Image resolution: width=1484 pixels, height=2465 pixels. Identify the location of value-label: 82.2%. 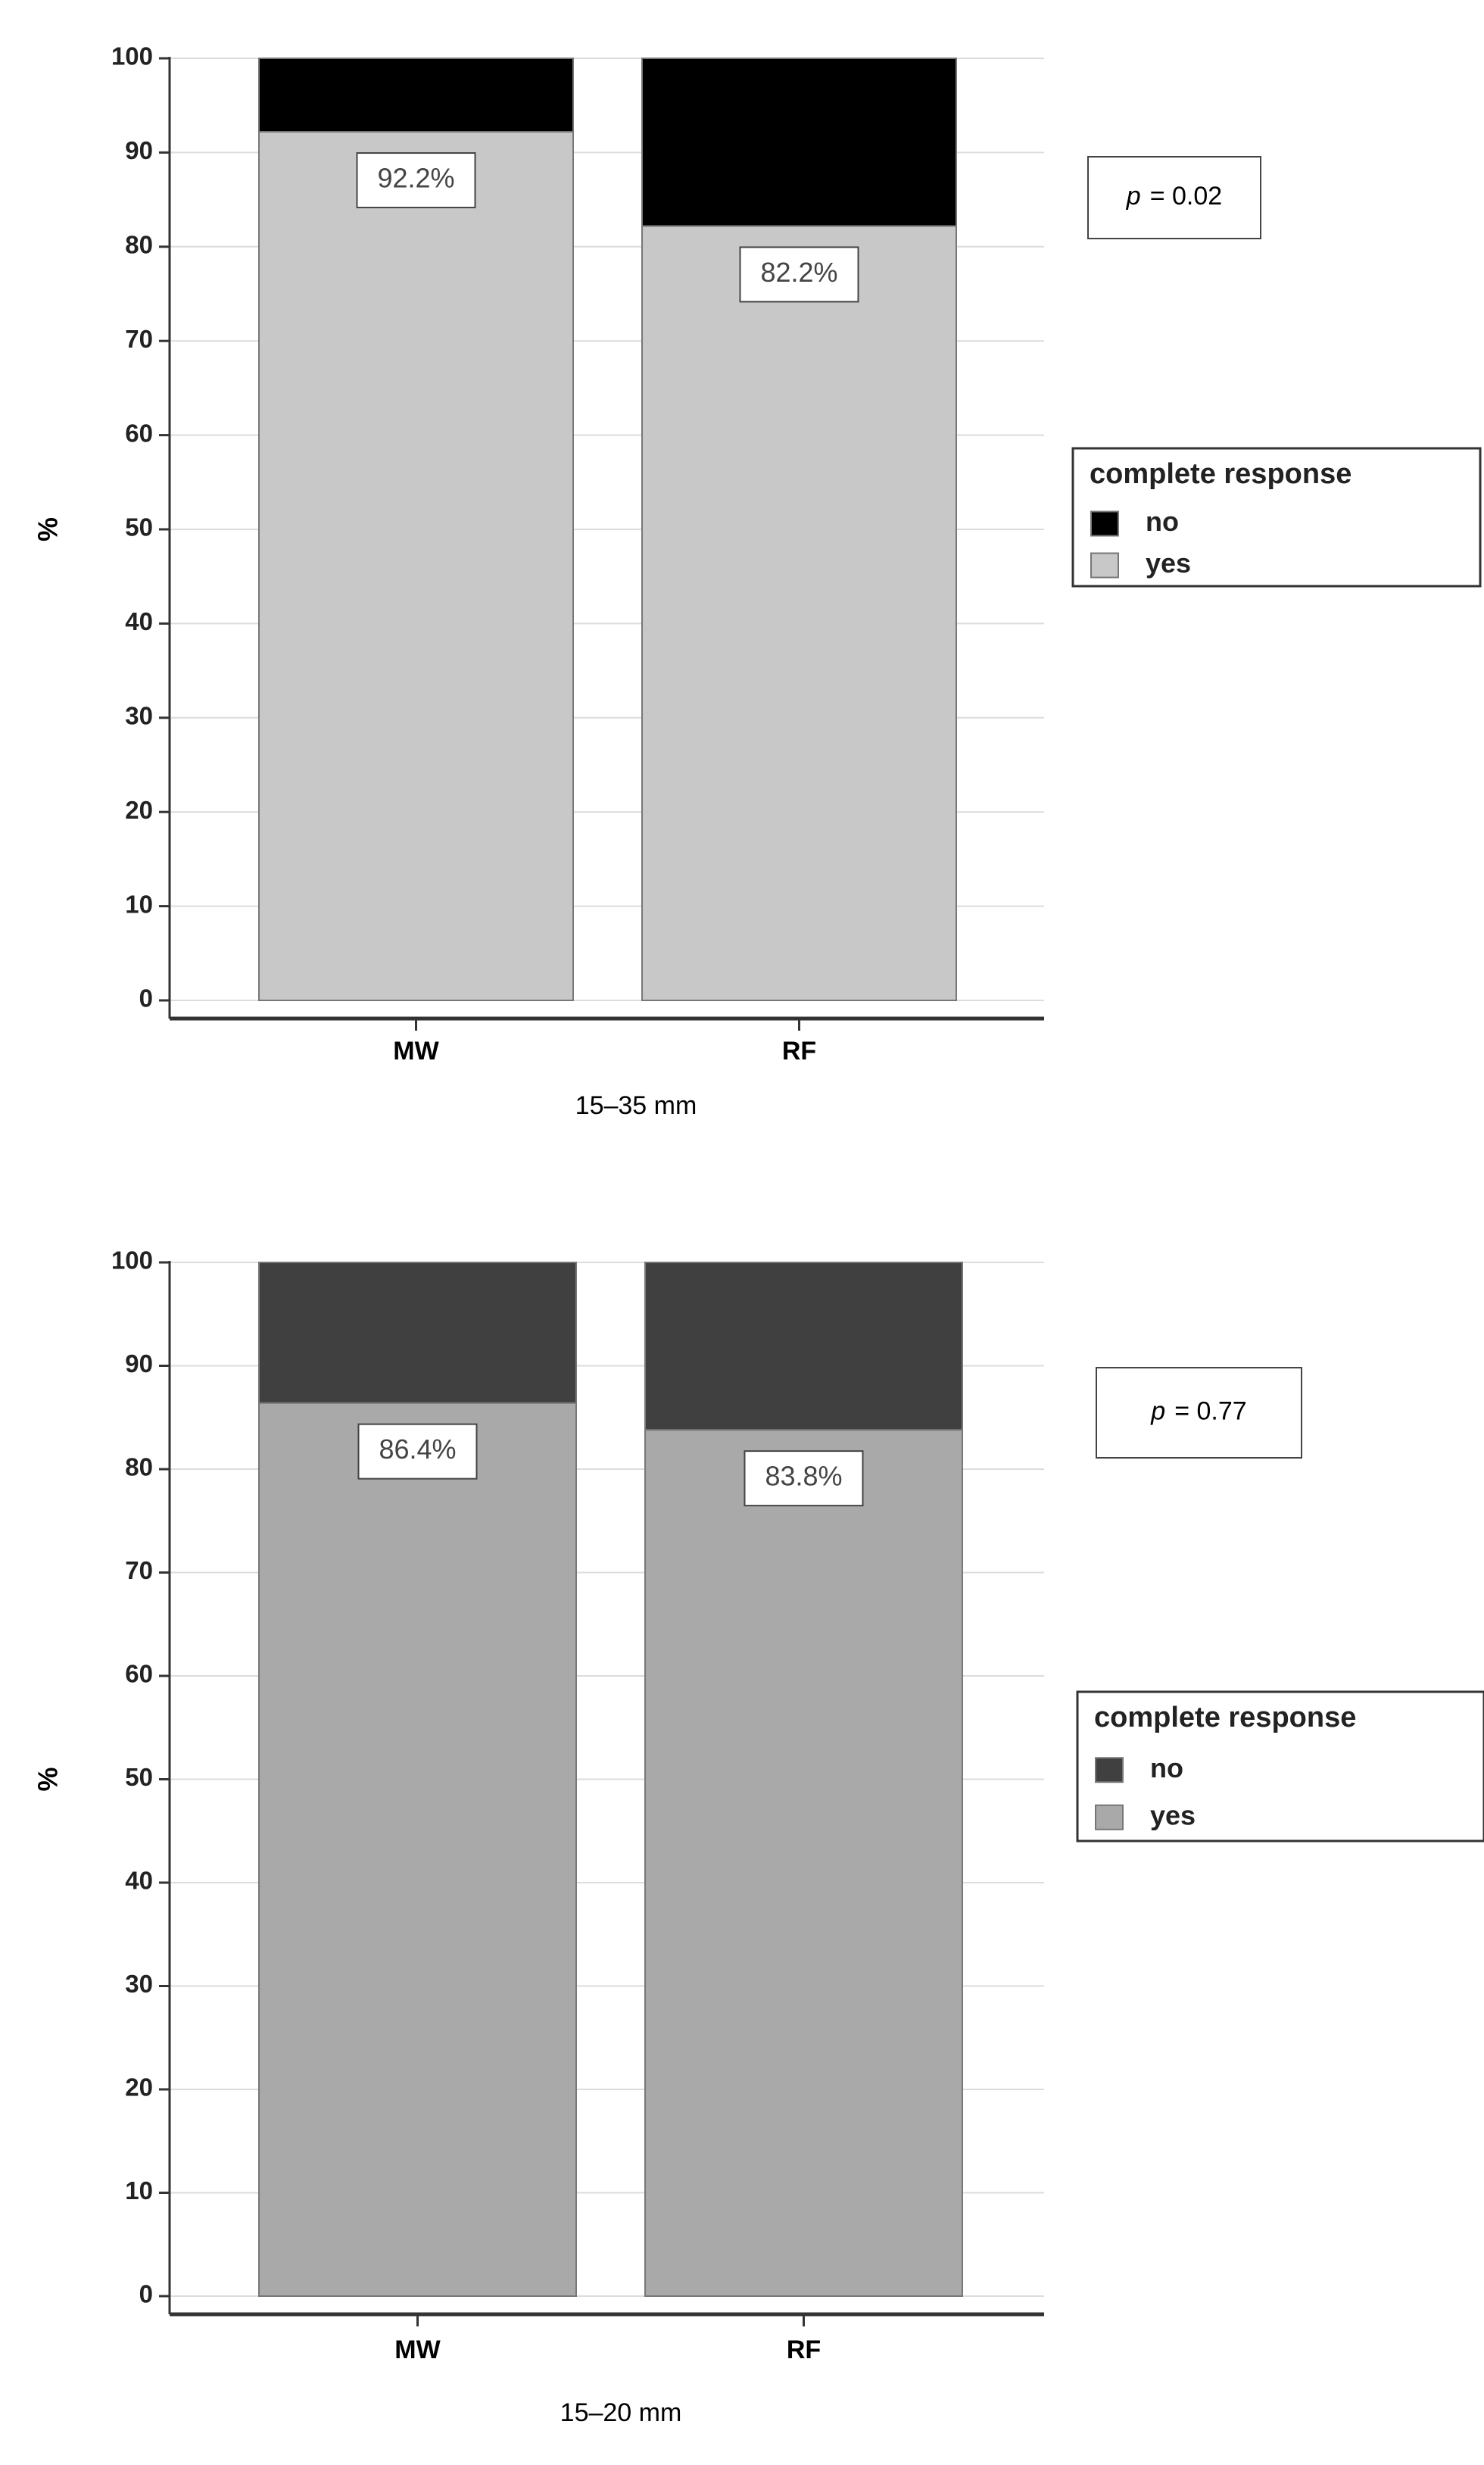
(798, 272).